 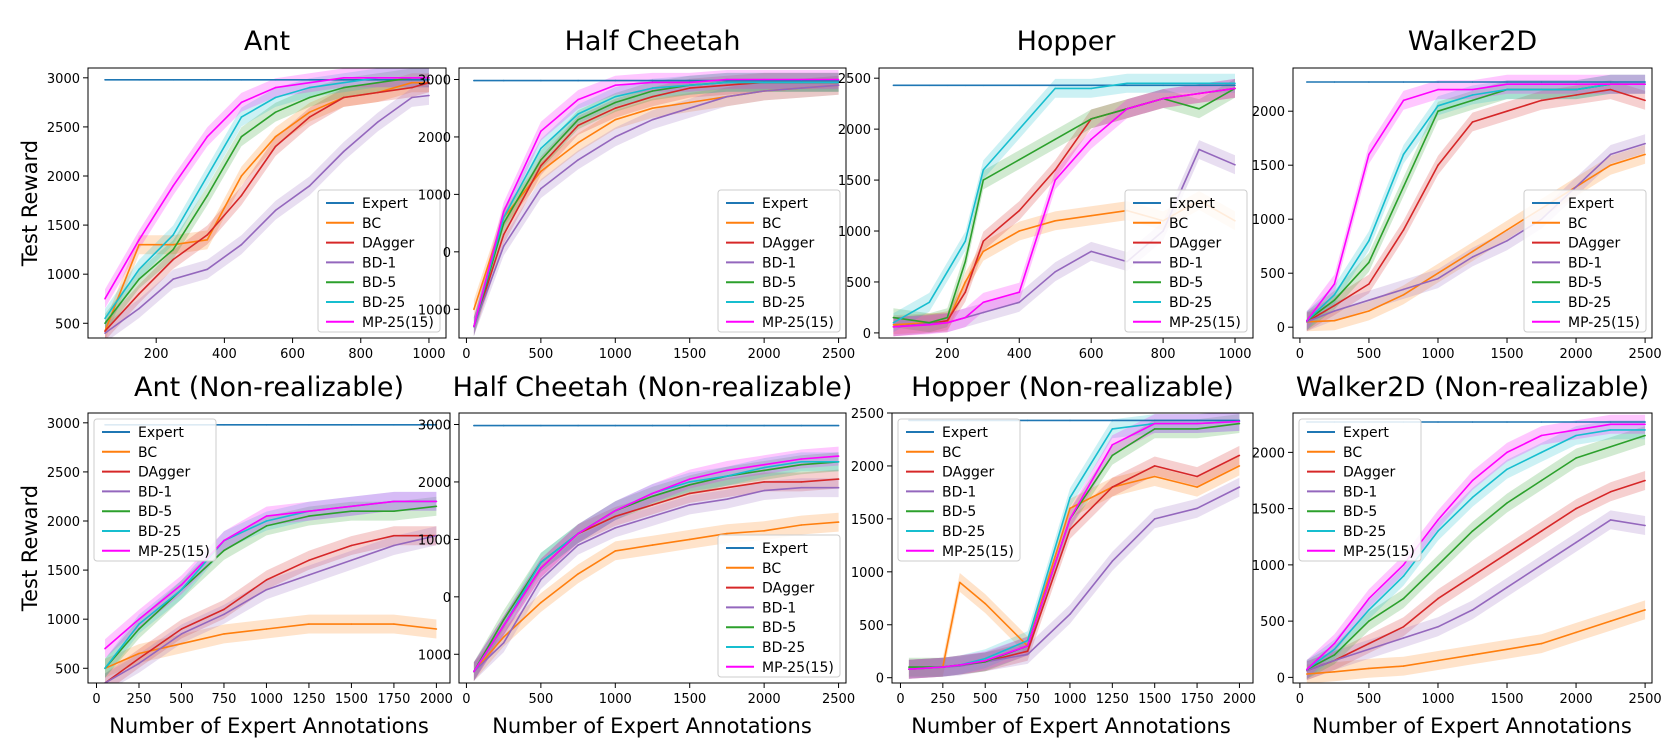 I want to click on legend-label: Expert, so click(x=161, y=433).